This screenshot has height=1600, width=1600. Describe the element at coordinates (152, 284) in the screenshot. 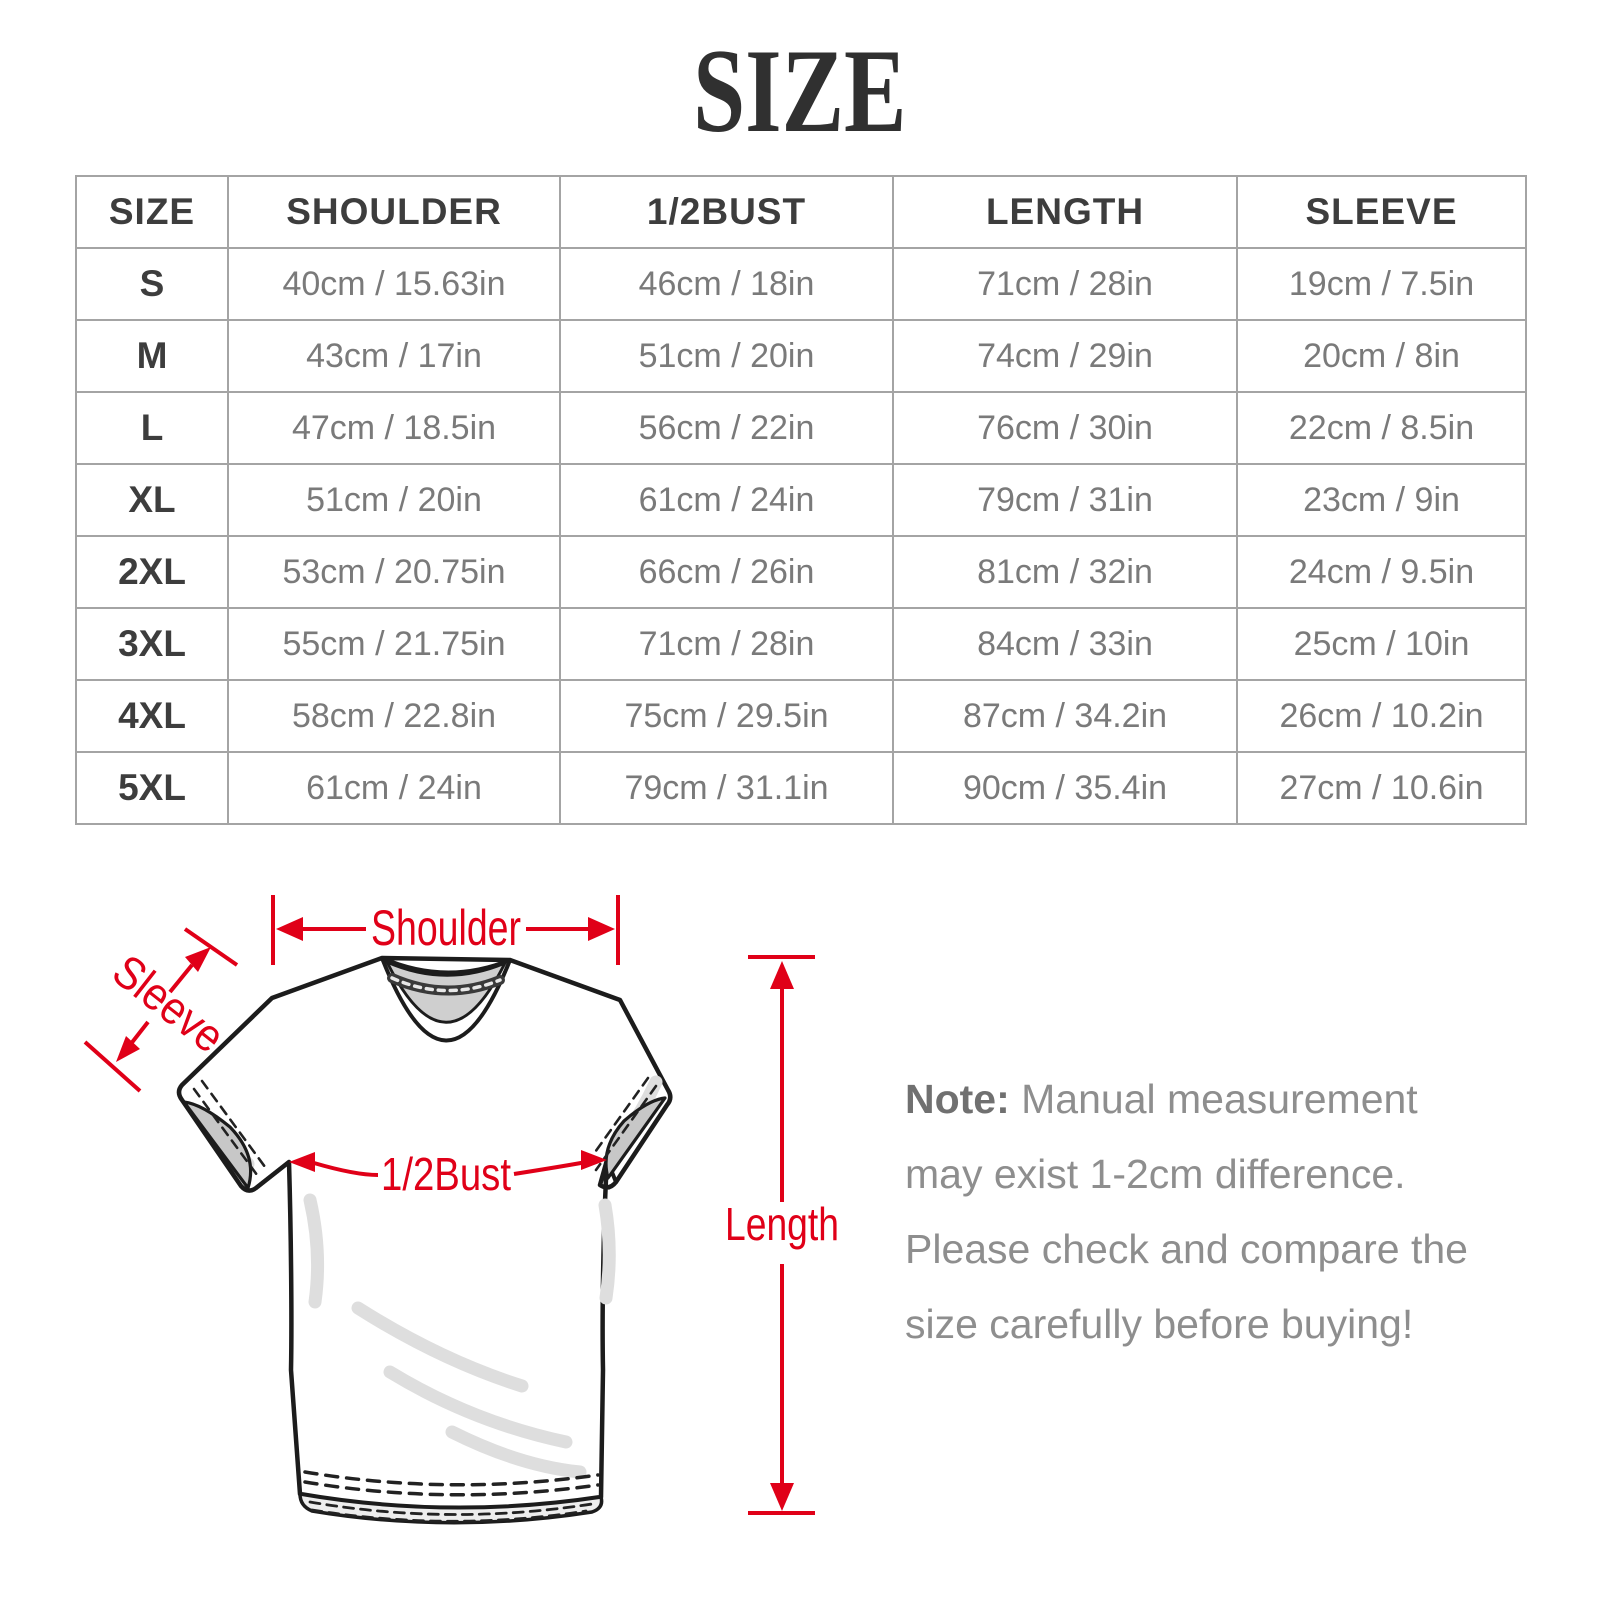

I see `size-cell: S` at that location.